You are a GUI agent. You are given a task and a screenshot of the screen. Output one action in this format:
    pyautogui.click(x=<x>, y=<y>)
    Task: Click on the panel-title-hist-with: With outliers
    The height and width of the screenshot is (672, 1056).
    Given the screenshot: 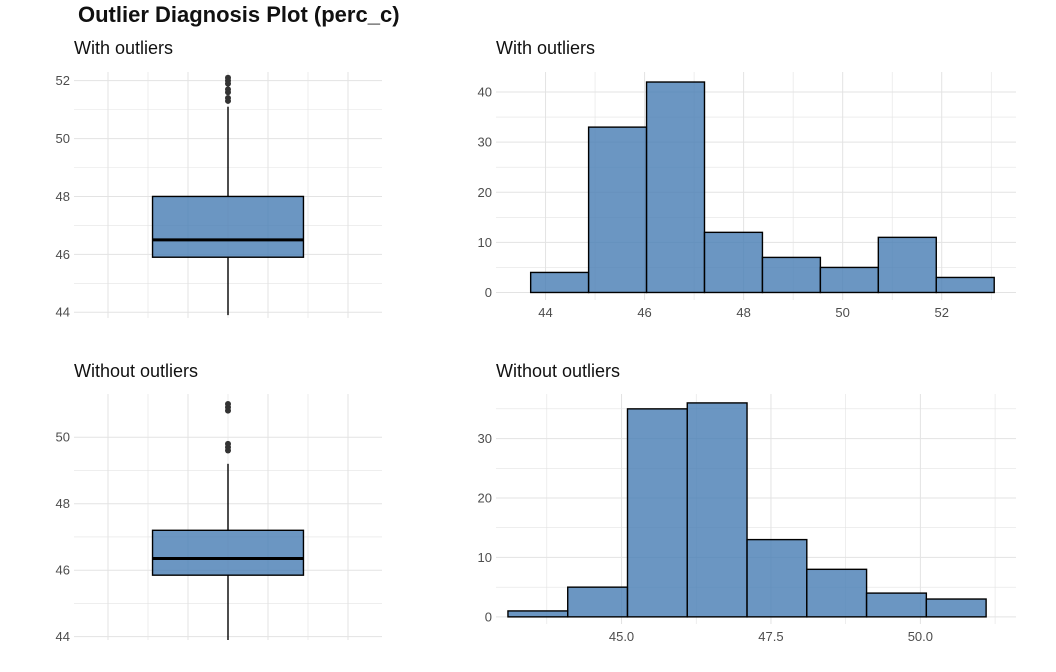 What is the action you would take?
    pyautogui.click(x=545, y=48)
    